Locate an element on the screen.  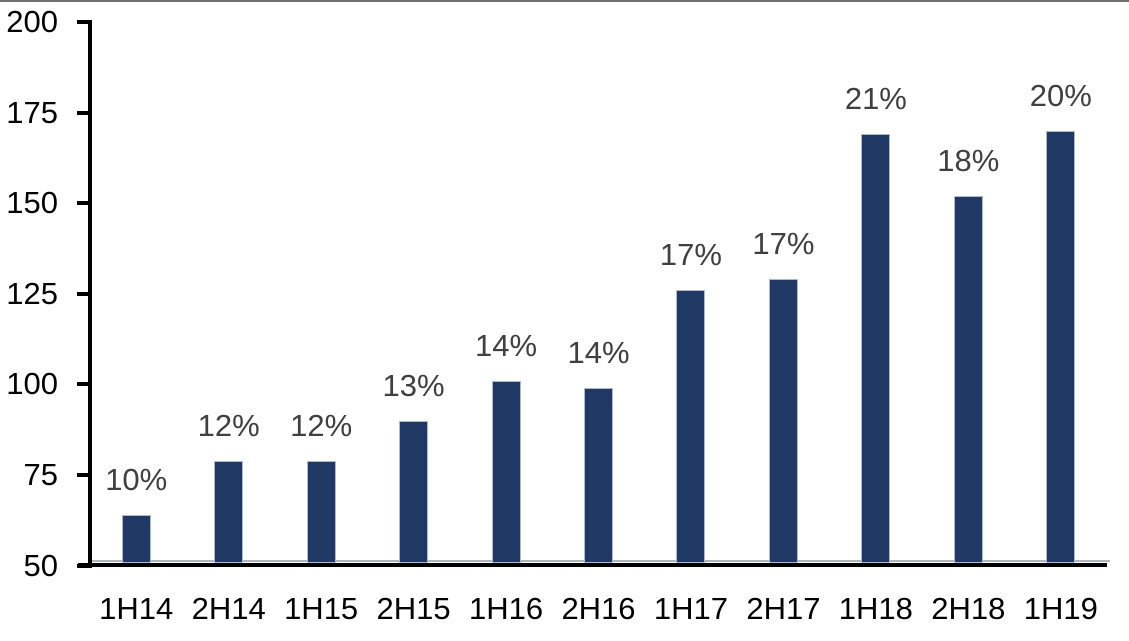
y-axis-tick-label: 125 is located at coordinates (32, 293).